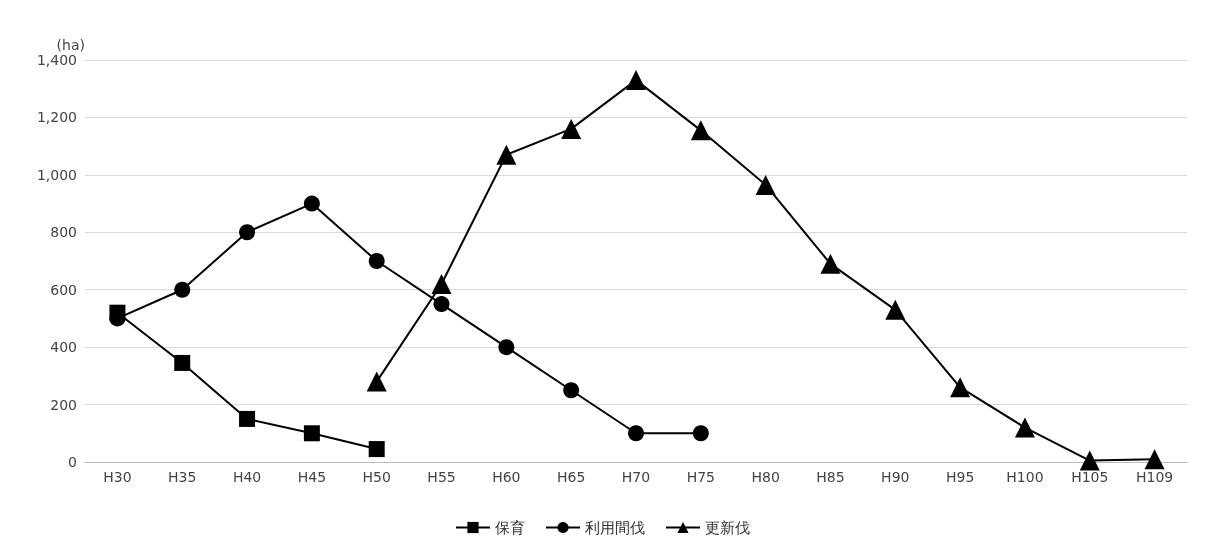 This screenshot has width=1205, height=542. Describe the element at coordinates (615, 527) in the screenshot. I see `legend-label: 利用間伐` at that location.